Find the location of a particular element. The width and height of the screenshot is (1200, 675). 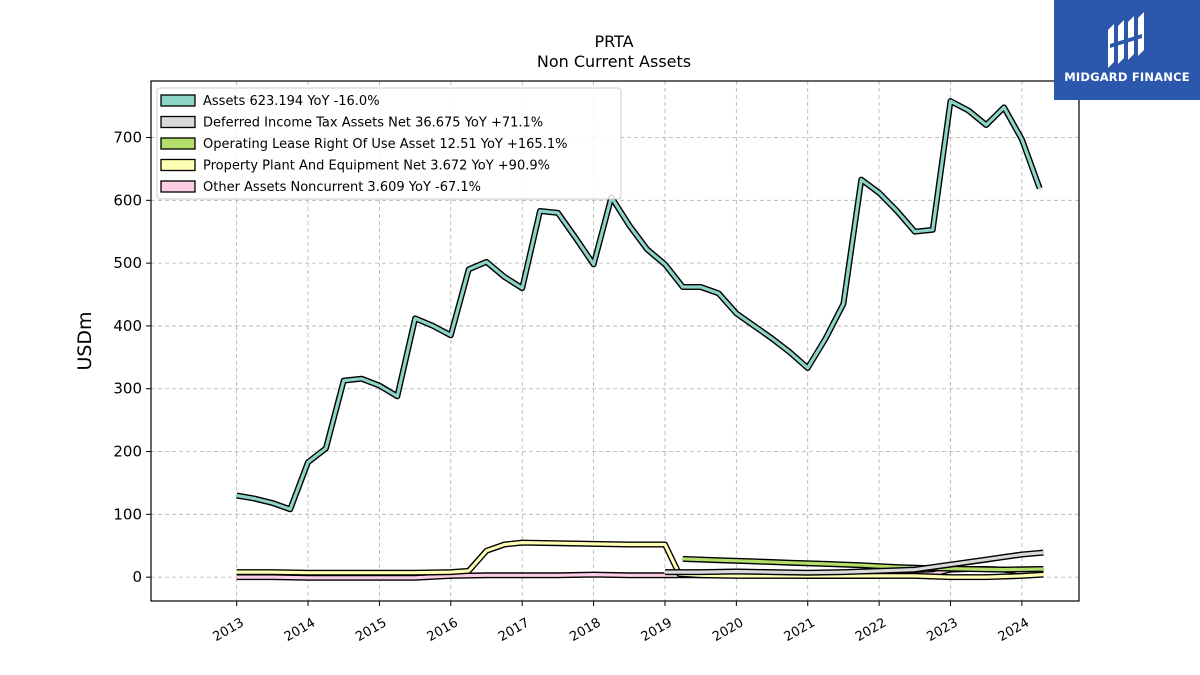

x-tick-label: 2022 is located at coordinates (871, 630).